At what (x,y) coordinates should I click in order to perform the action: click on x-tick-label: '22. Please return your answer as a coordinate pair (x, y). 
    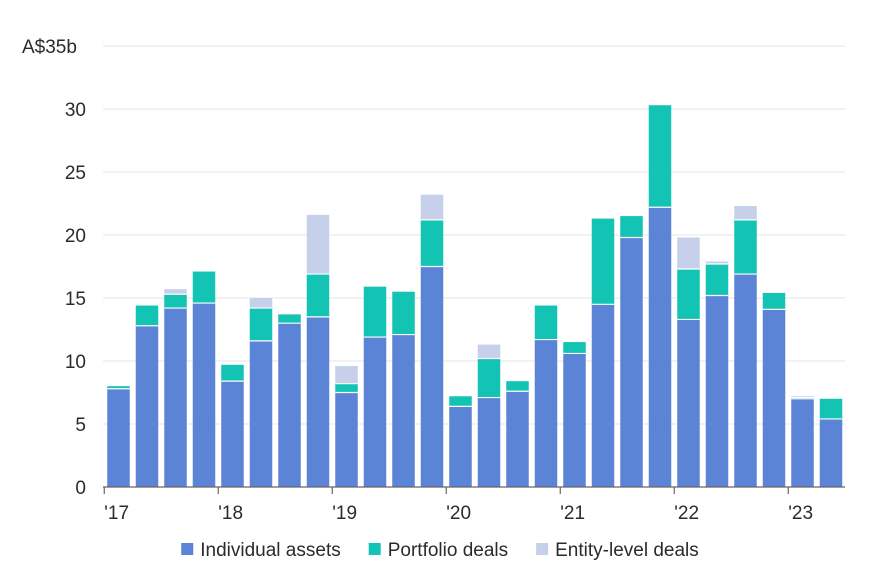
    Looking at the image, I should click on (686, 513).